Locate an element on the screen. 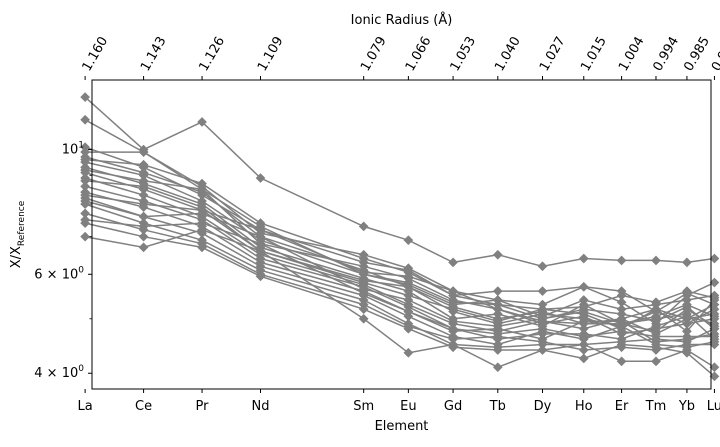 The height and width of the screenshot is (447, 720). data-point-1-gd is located at coordinates (453, 262).